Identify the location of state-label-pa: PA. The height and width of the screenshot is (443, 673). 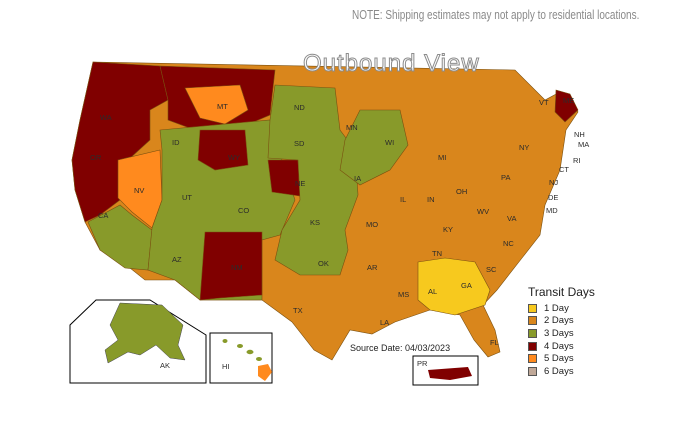
(505, 177).